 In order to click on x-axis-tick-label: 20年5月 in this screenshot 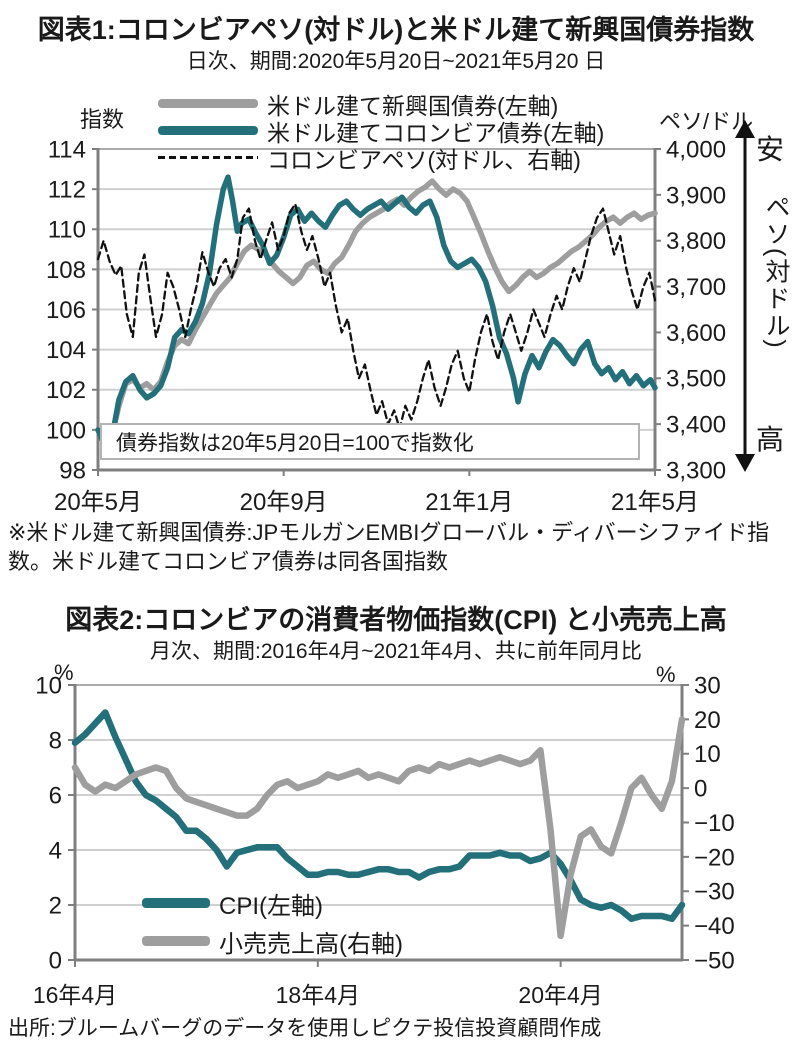, I will do `click(98, 502)`.